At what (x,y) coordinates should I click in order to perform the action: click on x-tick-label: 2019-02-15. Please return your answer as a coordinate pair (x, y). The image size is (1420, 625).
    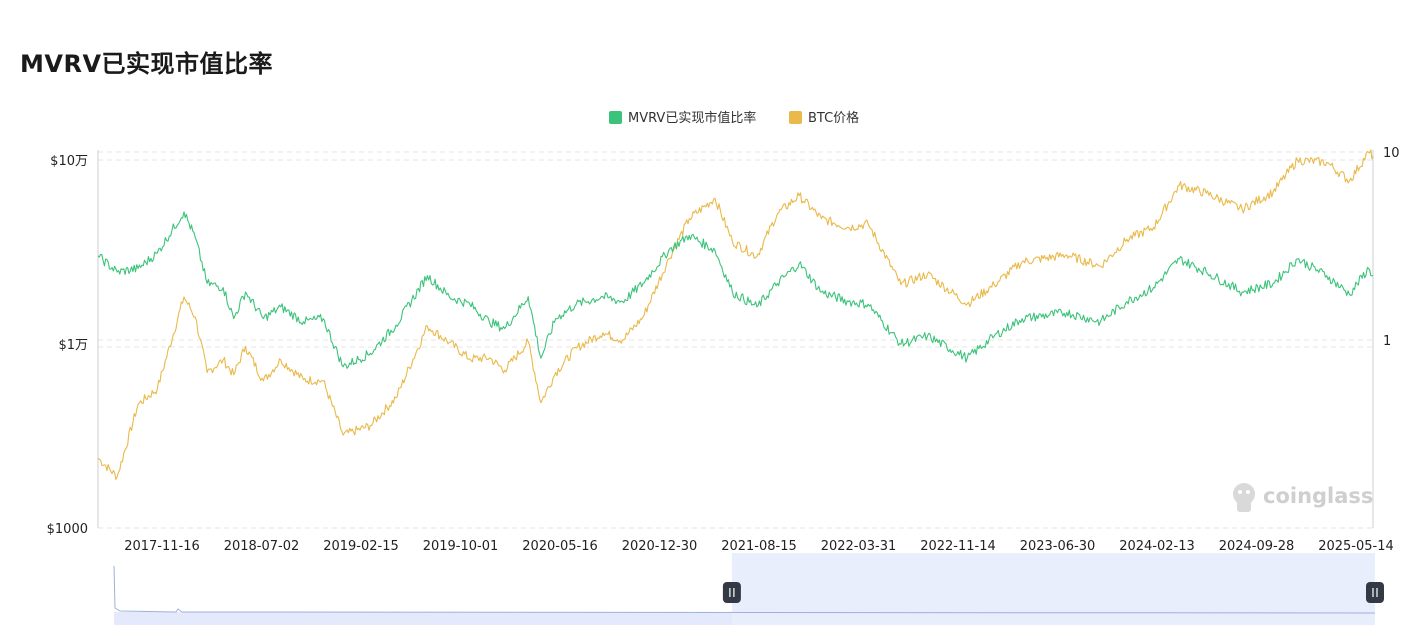
    Looking at the image, I should click on (361, 546).